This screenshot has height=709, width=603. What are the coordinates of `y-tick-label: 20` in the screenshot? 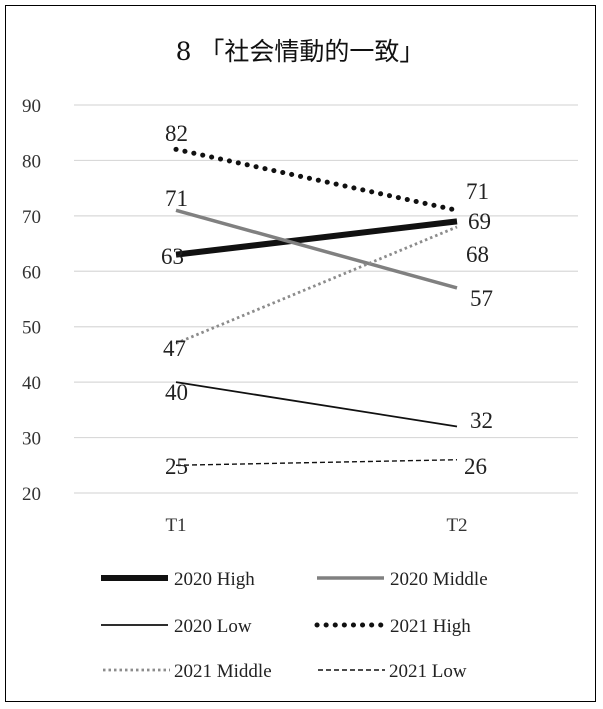 It's located at (31, 494).